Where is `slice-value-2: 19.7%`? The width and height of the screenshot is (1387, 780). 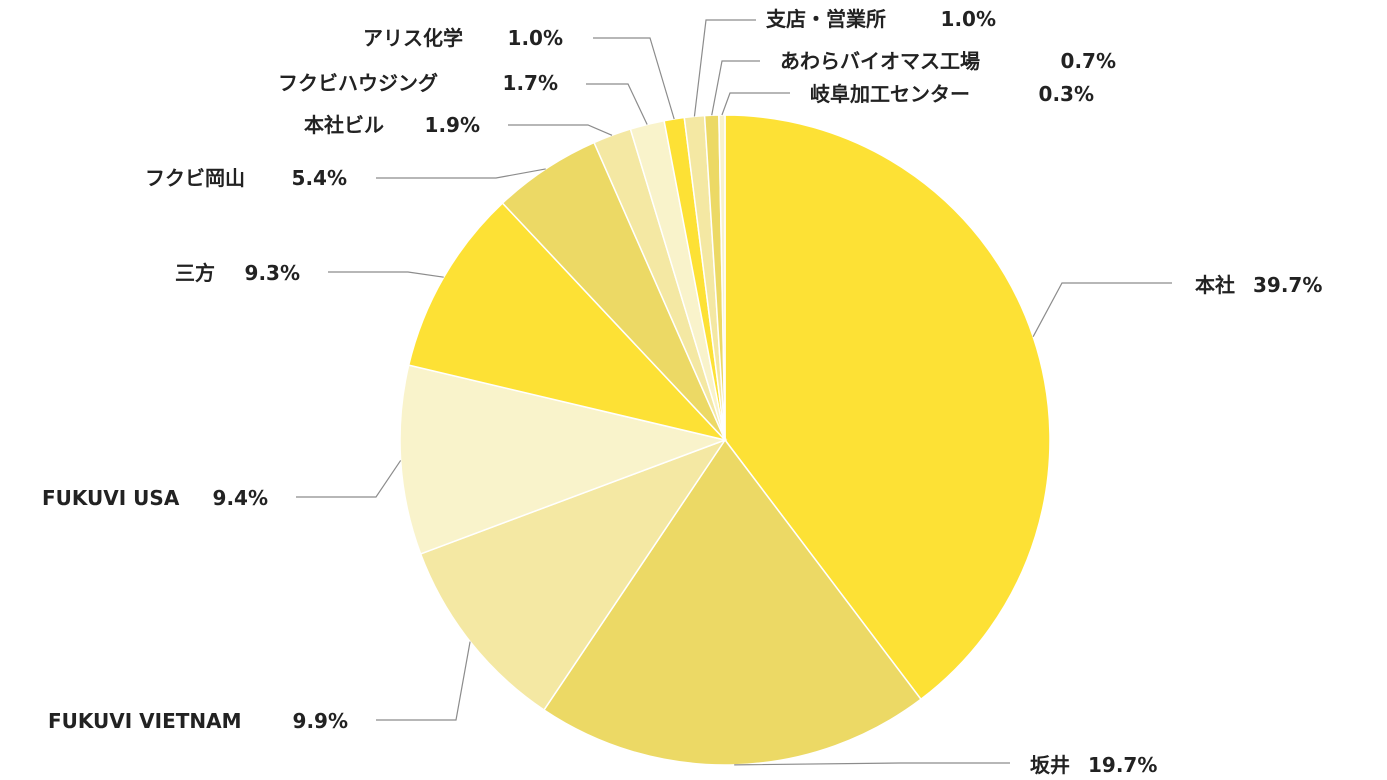 slice-value-2: 19.7% is located at coordinates (1122, 765).